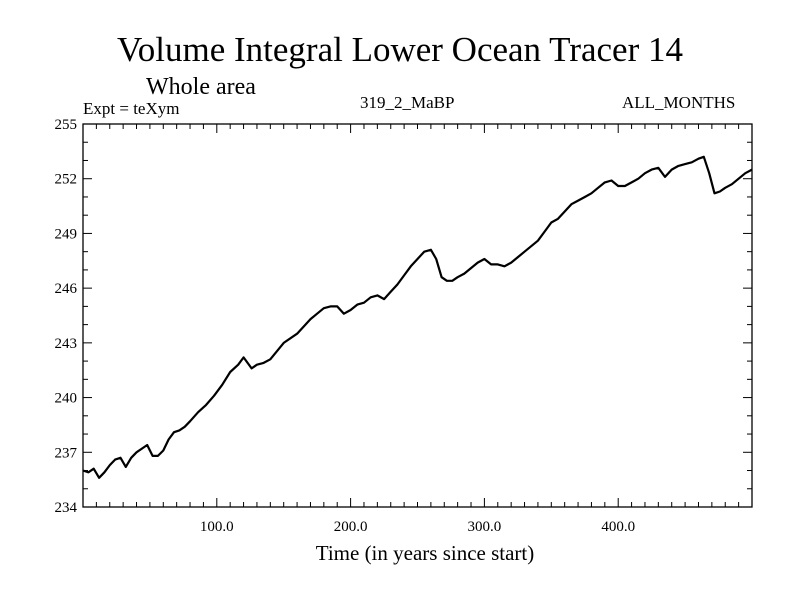 This screenshot has height=600, width=800. Describe the element at coordinates (66, 508) in the screenshot. I see `y-tick-label: 234` at that location.